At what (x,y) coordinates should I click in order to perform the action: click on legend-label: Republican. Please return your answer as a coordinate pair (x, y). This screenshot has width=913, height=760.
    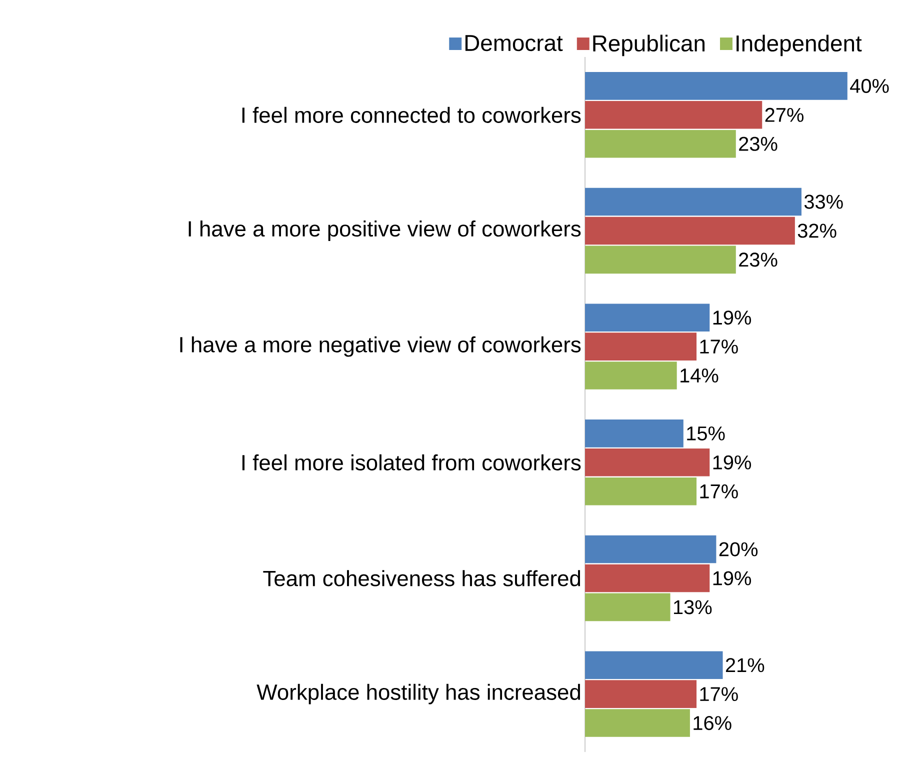
    Looking at the image, I should click on (649, 45).